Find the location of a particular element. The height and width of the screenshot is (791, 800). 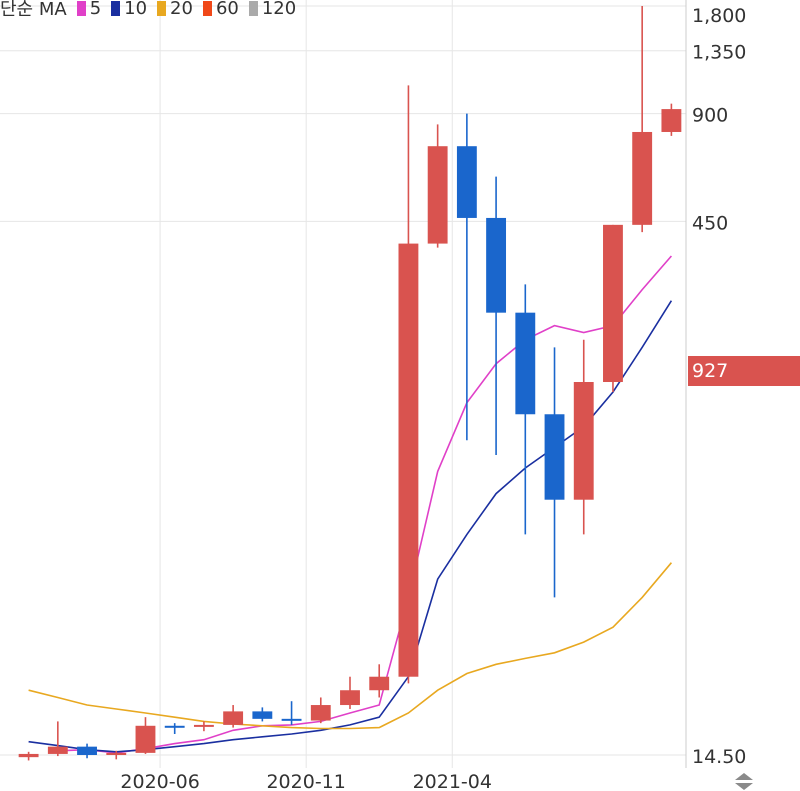

ma-legend: 단순 MA 5 10 20 60 120 is located at coordinates (151, 10).